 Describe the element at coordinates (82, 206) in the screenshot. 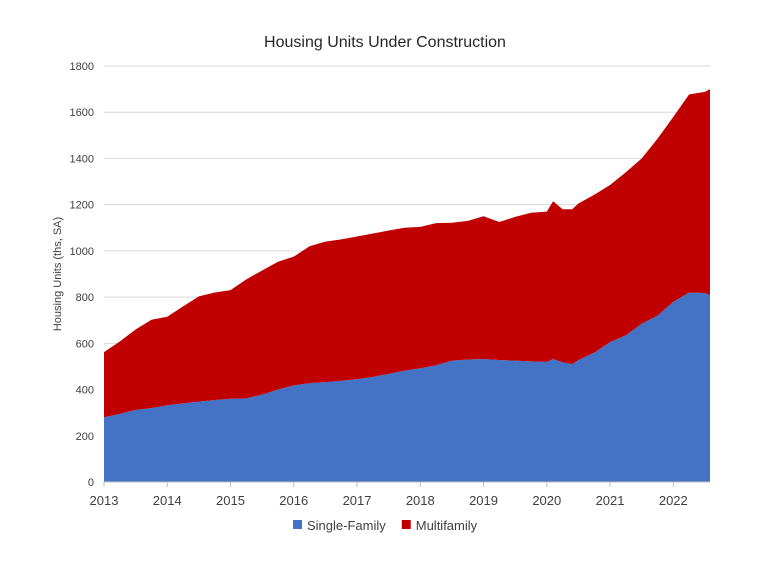

I see `y-tick-label: 1200` at that location.